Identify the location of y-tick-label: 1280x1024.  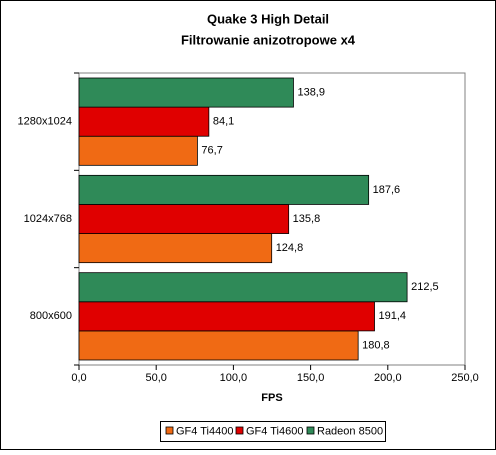
(45, 122).